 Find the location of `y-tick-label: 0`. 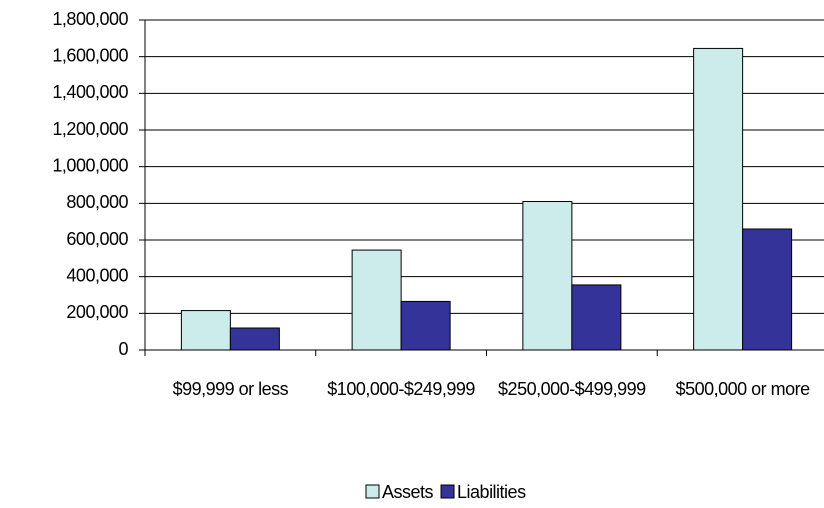

y-tick-label: 0 is located at coordinates (123, 349).